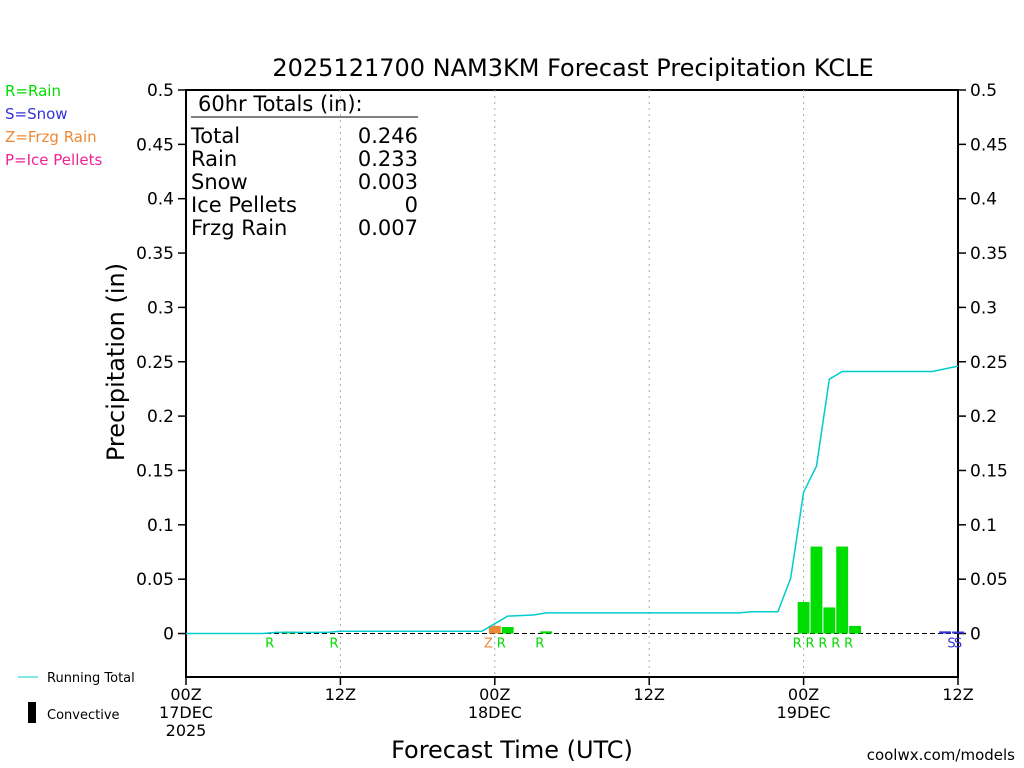  Describe the element at coordinates (983, 526) in the screenshot. I see `y-tick-label-right: 0.1` at that location.